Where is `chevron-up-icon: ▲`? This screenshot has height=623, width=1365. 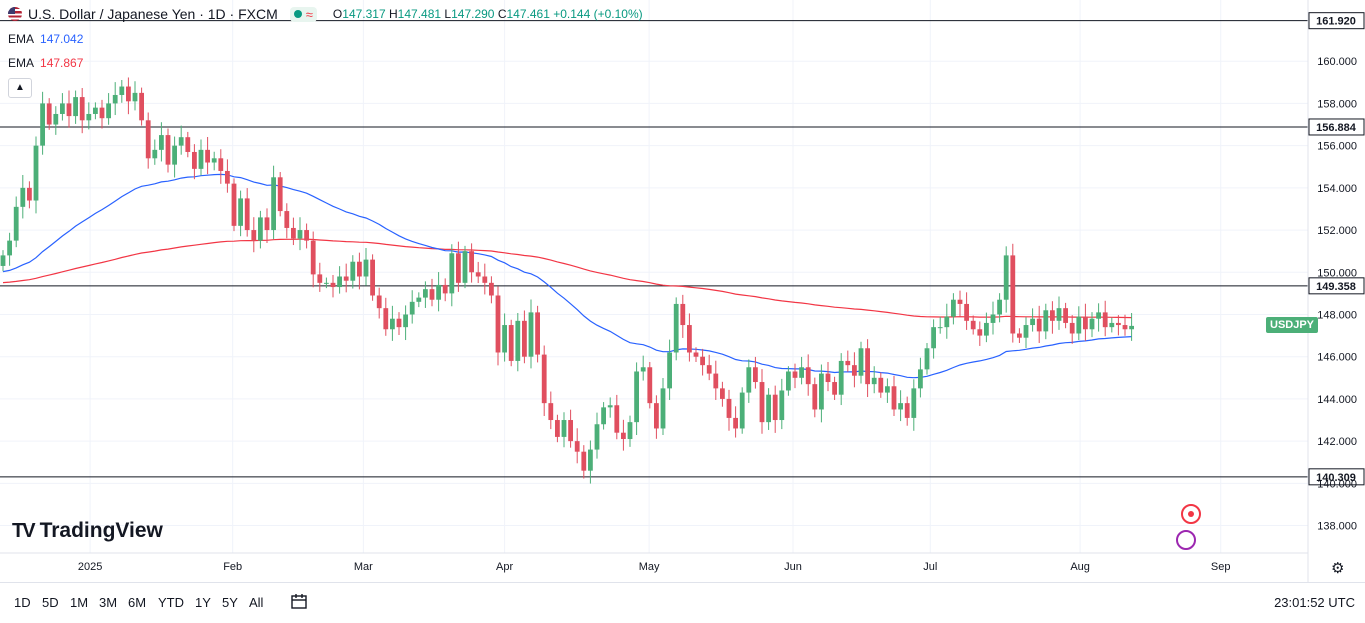
chevron-up-icon: ▲ is located at coordinates (20, 88).